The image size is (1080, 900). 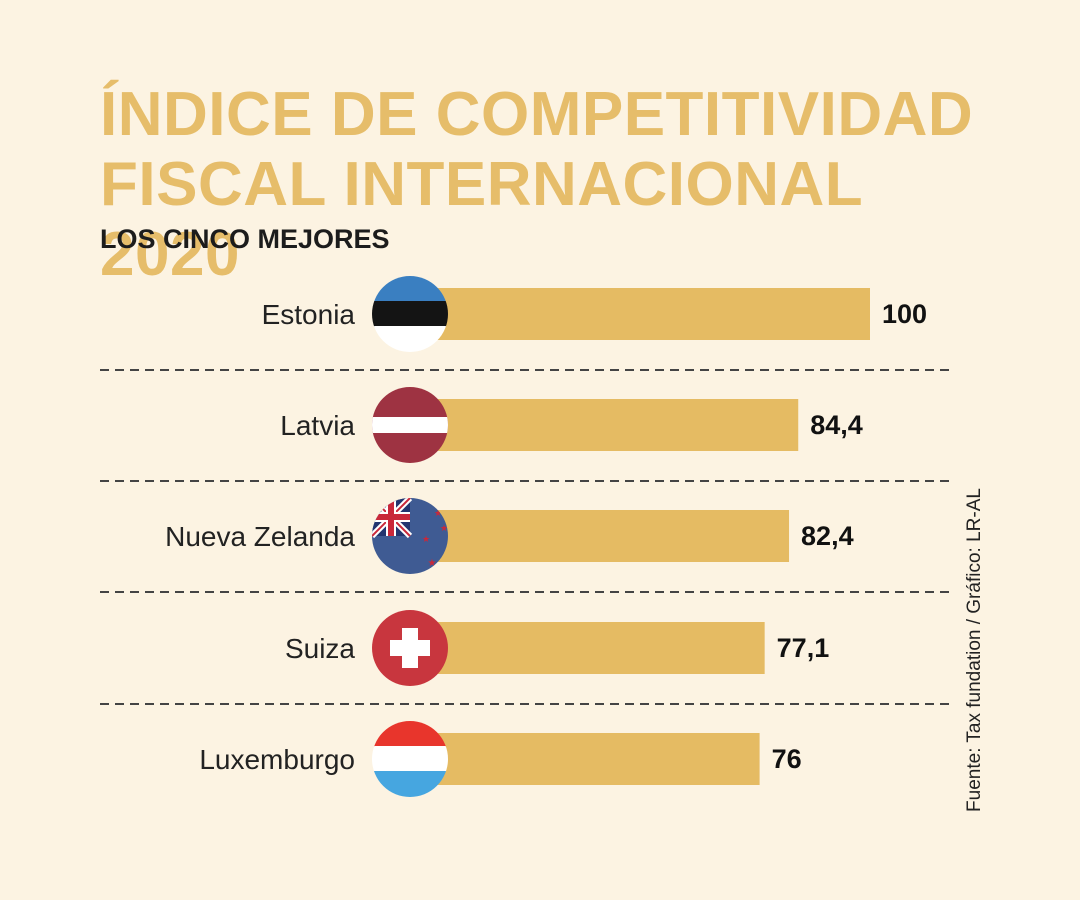 I want to click on chart-title-line-1: ÍNDICE DE COMPETITIVIDAD, so click(x=537, y=114).